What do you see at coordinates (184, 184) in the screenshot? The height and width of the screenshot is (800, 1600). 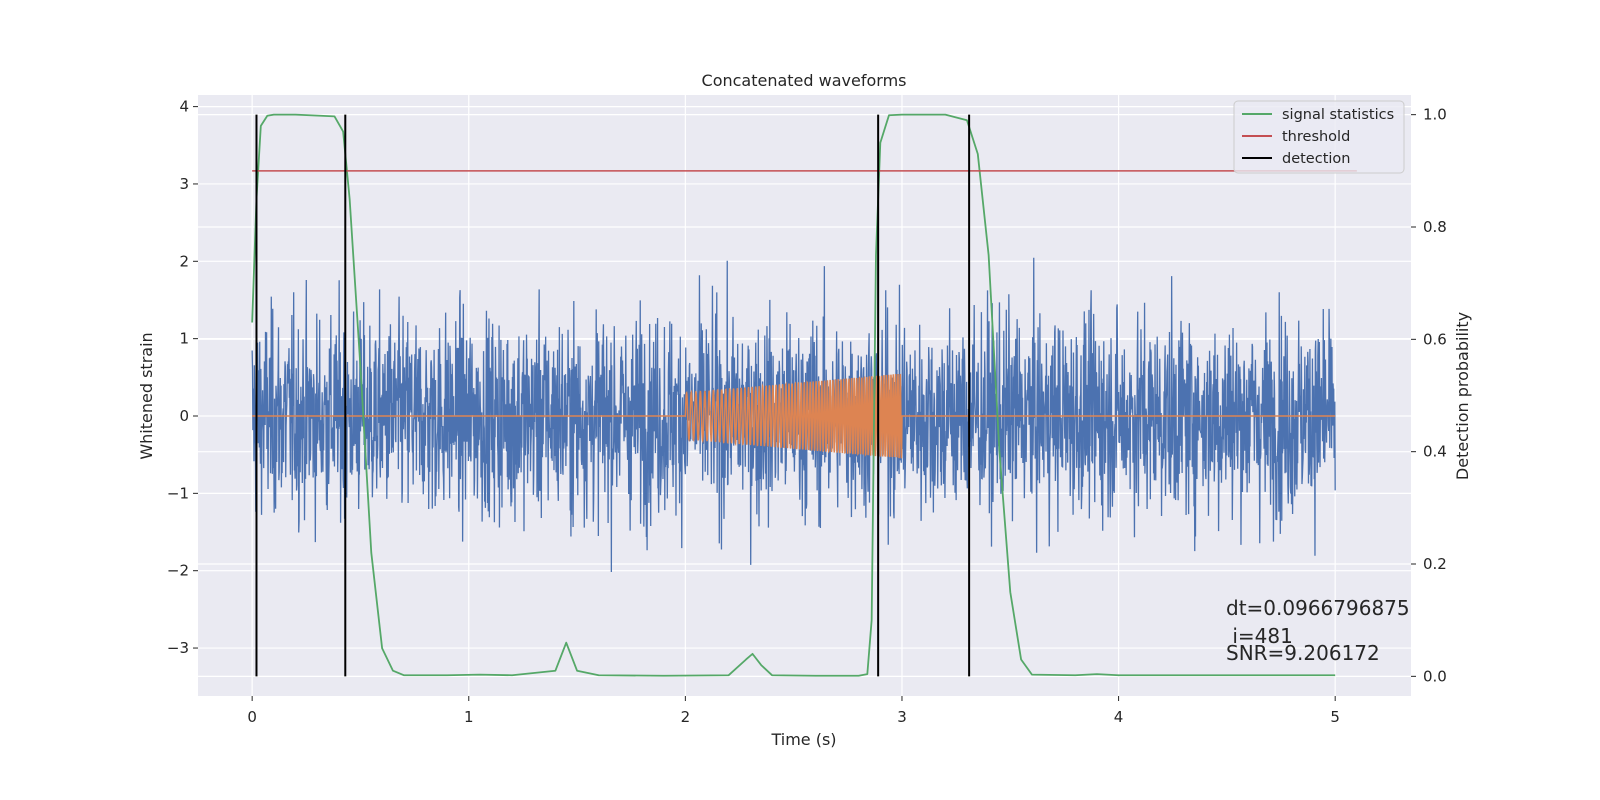 I see `y-tick-label-left-6: 3` at bounding box center [184, 184].